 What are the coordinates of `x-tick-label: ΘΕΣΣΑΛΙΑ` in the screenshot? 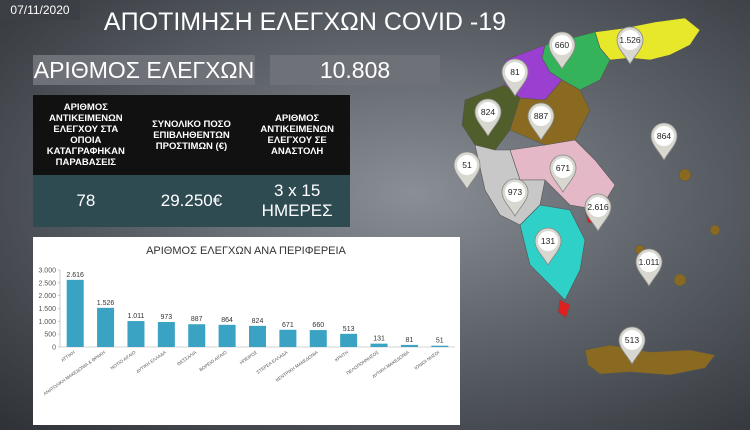 It's located at (186, 358).